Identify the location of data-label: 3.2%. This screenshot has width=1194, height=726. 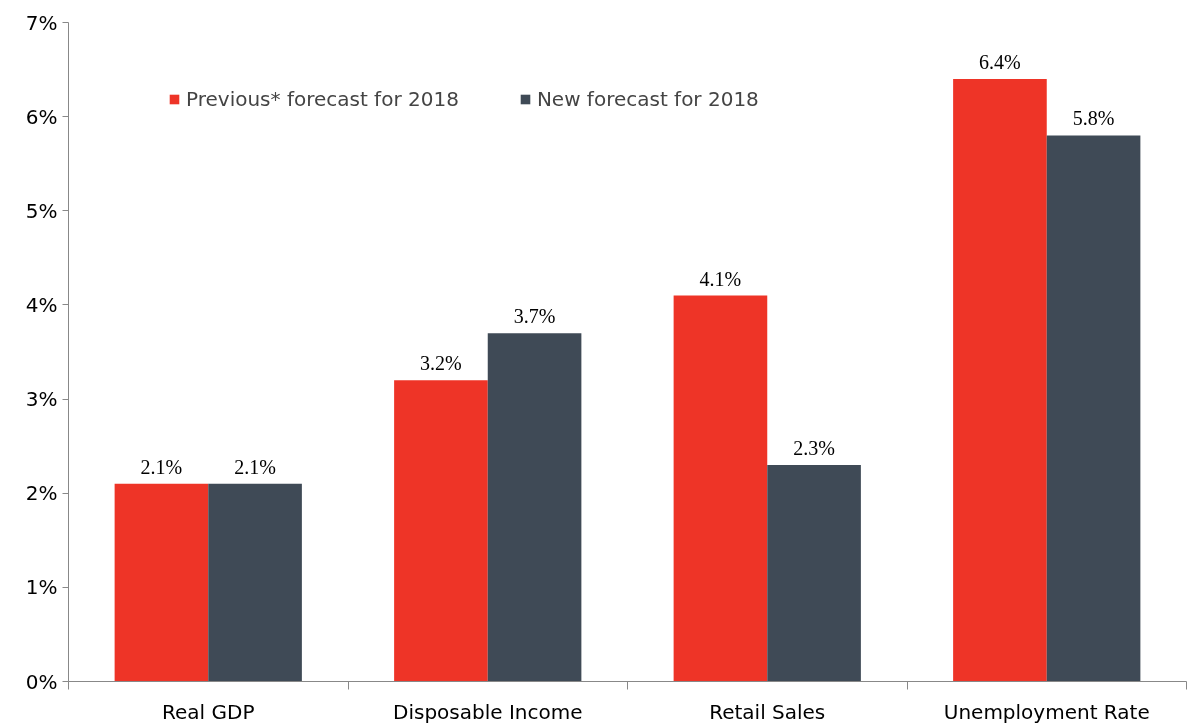
(441, 363).